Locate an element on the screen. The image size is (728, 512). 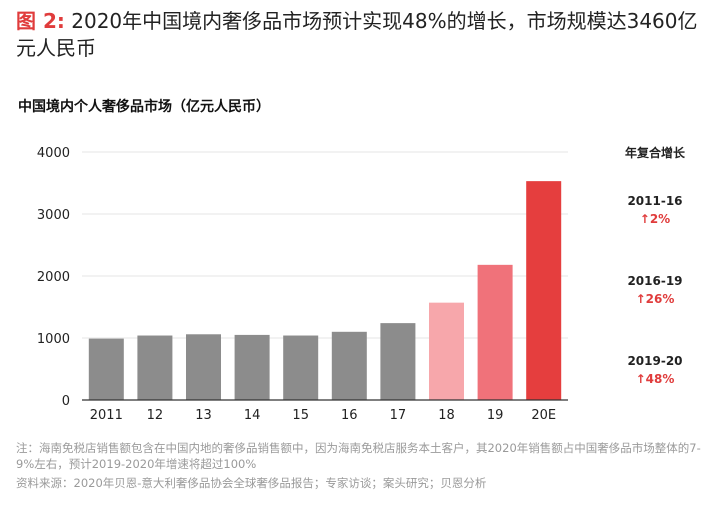
cagr-period: 2011-16 is located at coordinates (655, 201).